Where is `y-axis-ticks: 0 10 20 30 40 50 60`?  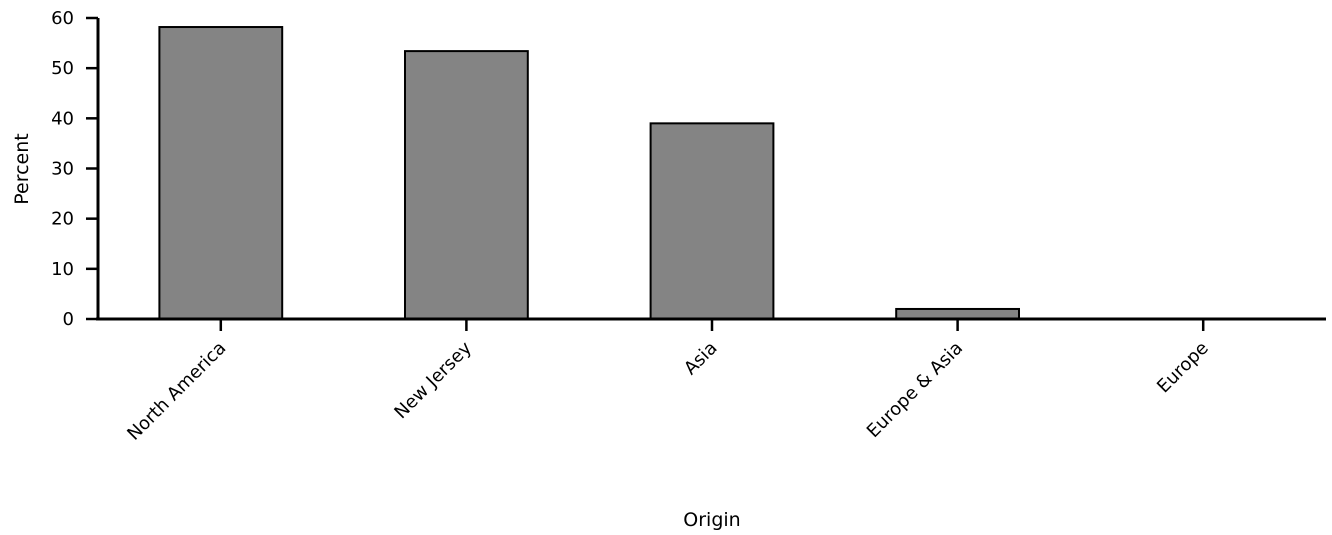 y-axis-ticks: 0 10 20 30 40 50 60 is located at coordinates (74, 169).